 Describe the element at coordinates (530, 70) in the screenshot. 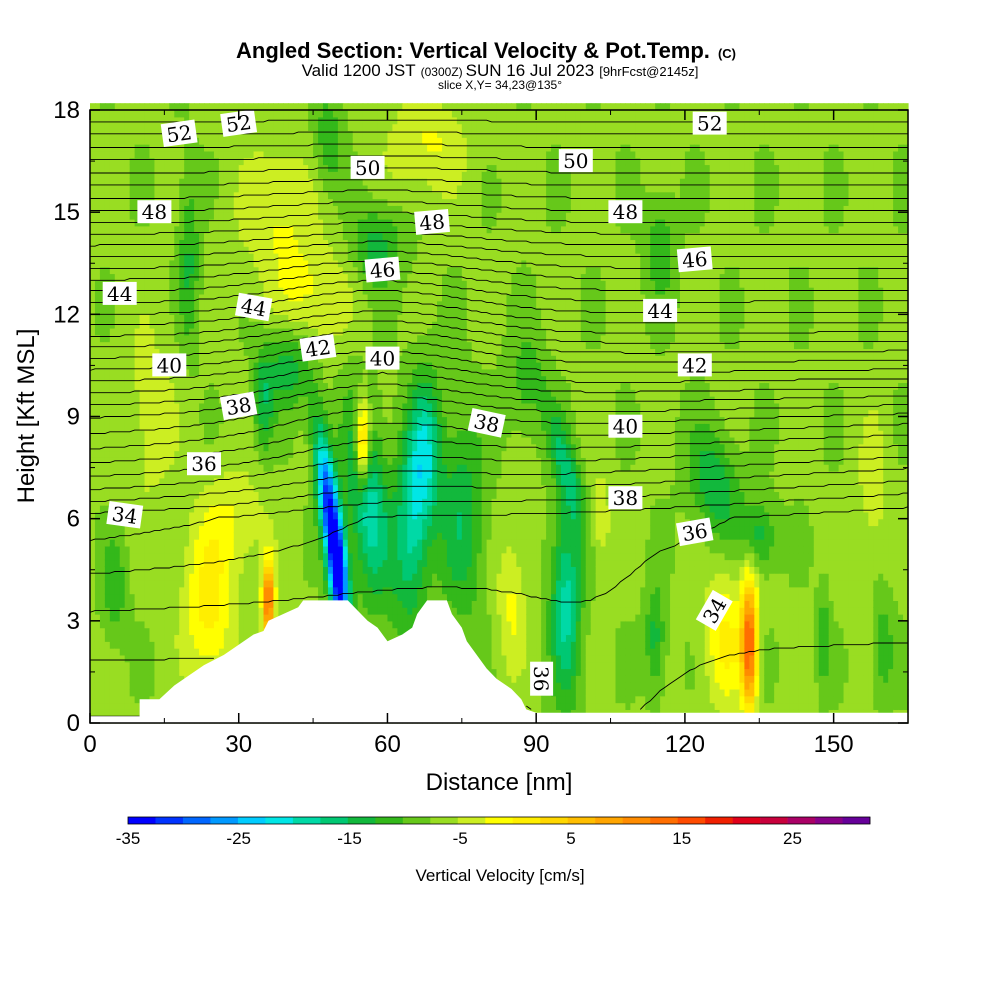

I see `subtitle-date: SUN 16 Jul 2023` at that location.